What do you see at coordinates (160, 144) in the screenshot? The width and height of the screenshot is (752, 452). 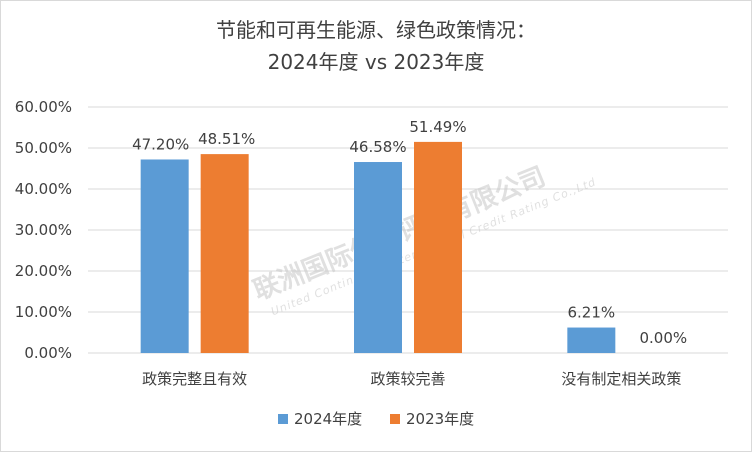 I see `data-label: 47.20%` at bounding box center [160, 144].